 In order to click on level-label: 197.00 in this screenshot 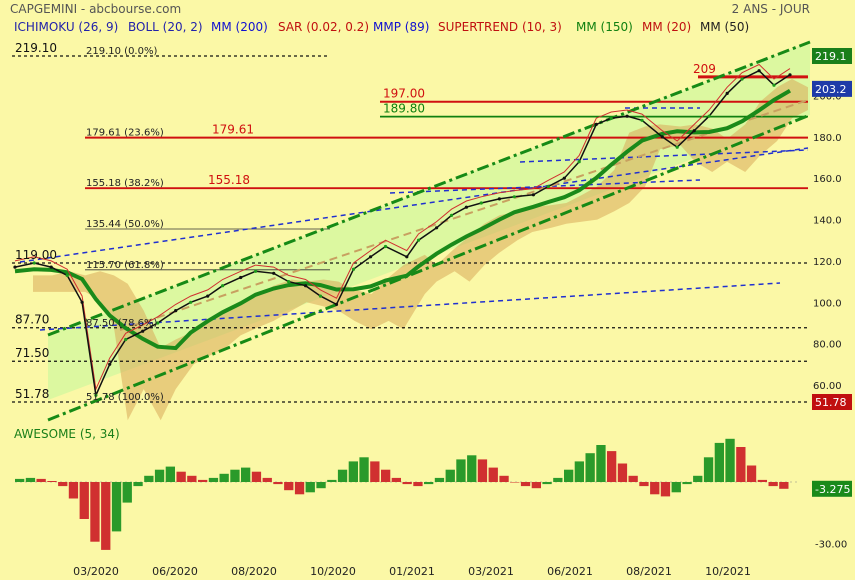, I will do `click(404, 94)`.